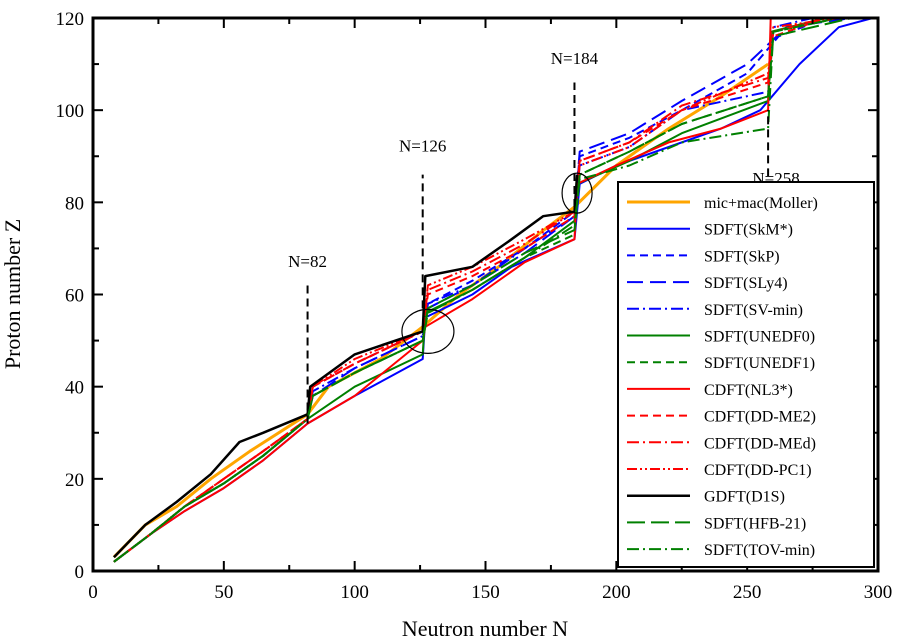 The image size is (899, 641). Describe the element at coordinates (485, 628) in the screenshot. I see `x-axis-title: Neutron number N` at that location.